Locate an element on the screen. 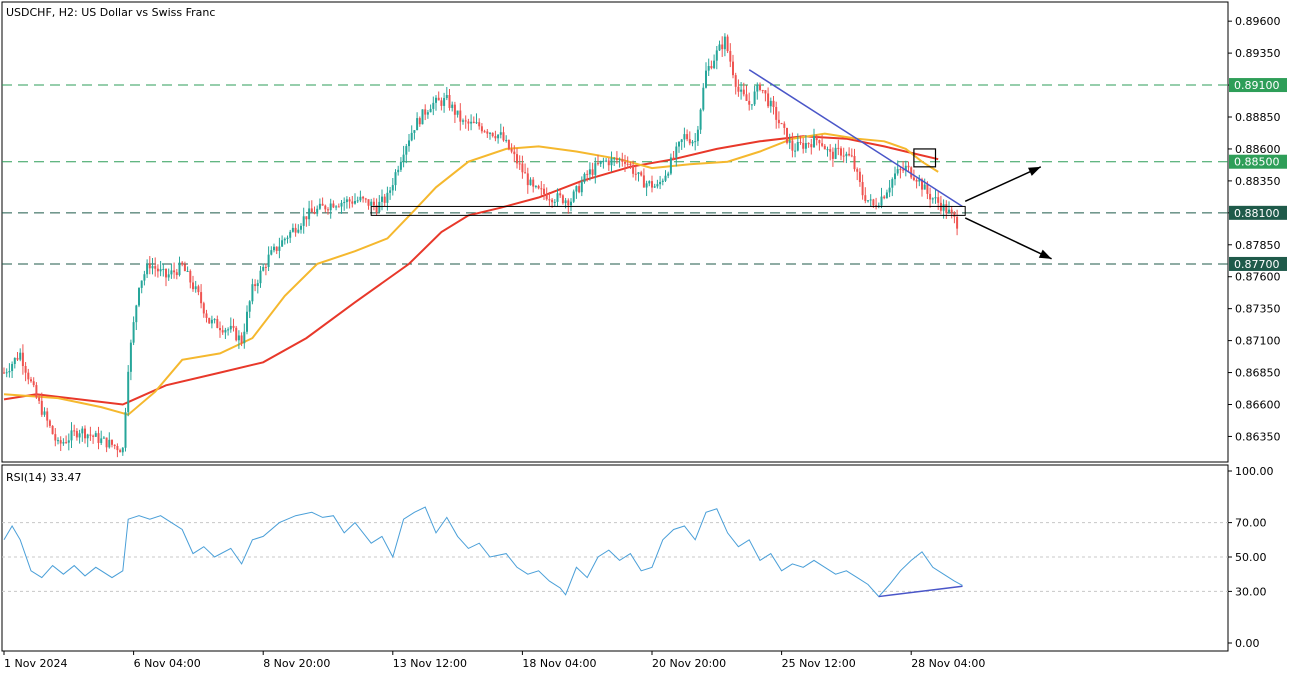 The width and height of the screenshot is (1300, 675). price-tick-label: 0.88600 is located at coordinates (1258, 149).